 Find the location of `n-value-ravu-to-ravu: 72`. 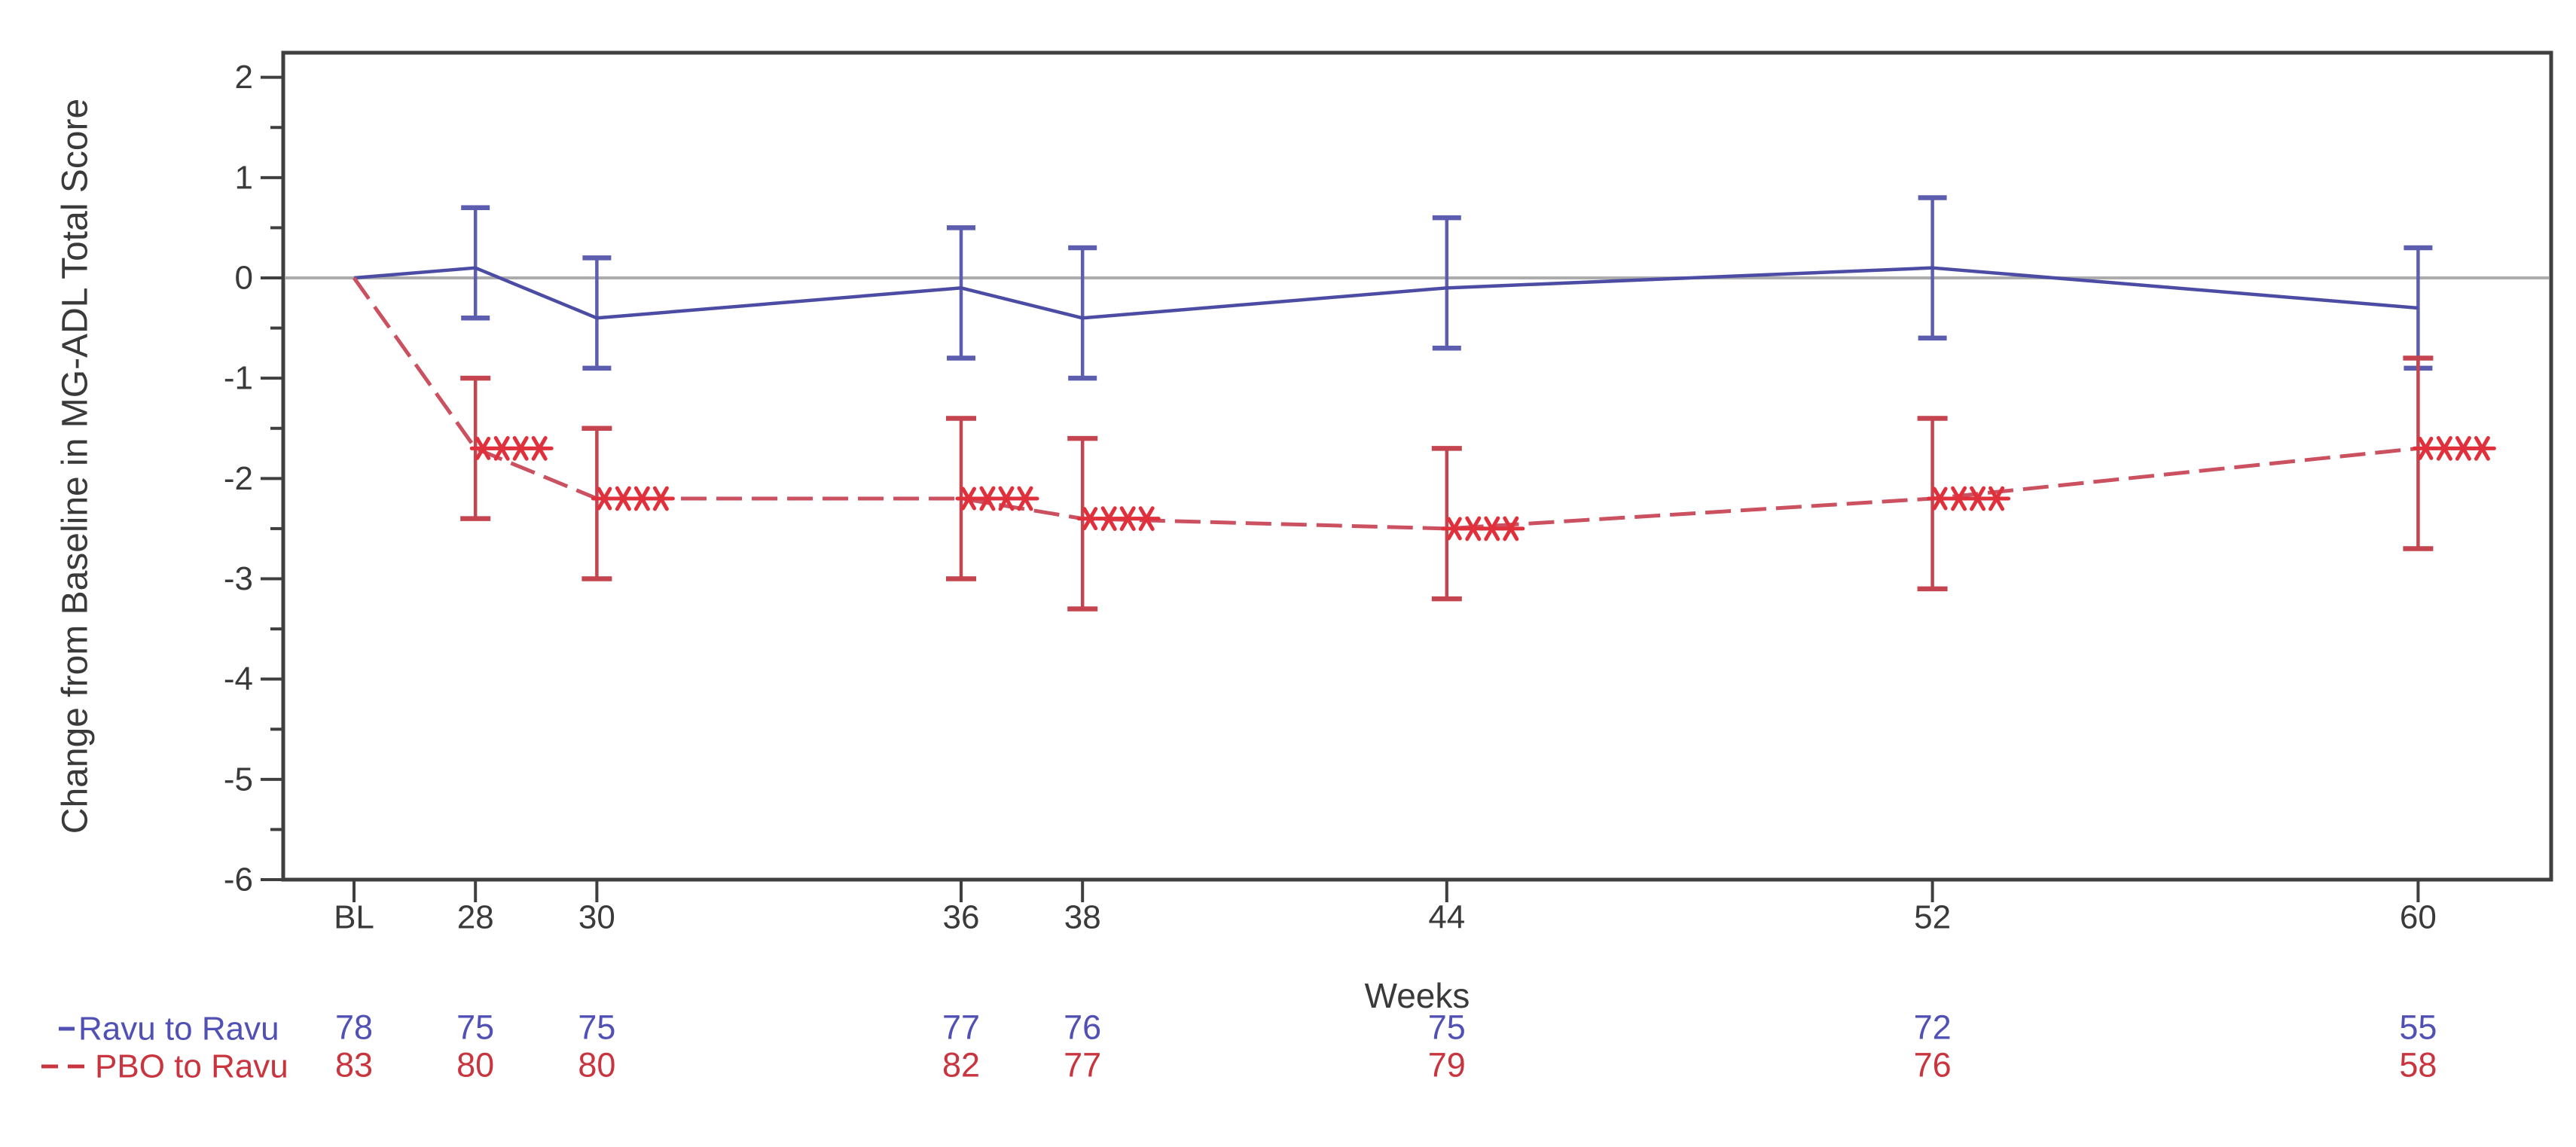

n-value-ravu-to-ravu: 72 is located at coordinates (1933, 1027).